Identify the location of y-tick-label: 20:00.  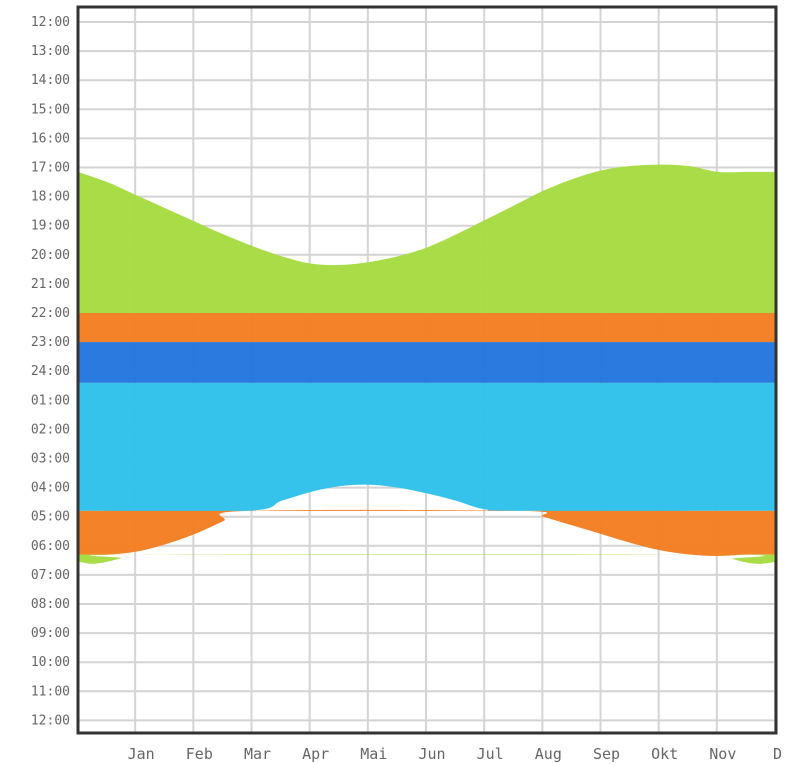
(50, 255).